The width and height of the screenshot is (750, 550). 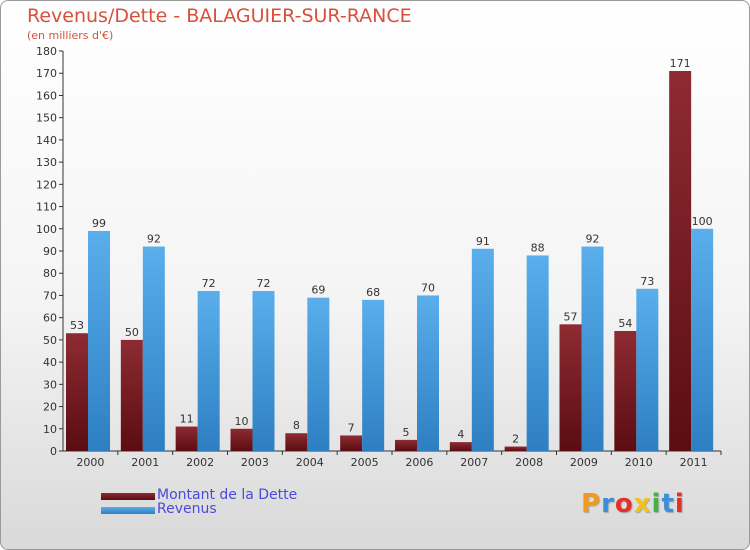 I want to click on x-tick-label: 2007, so click(x=474, y=462).